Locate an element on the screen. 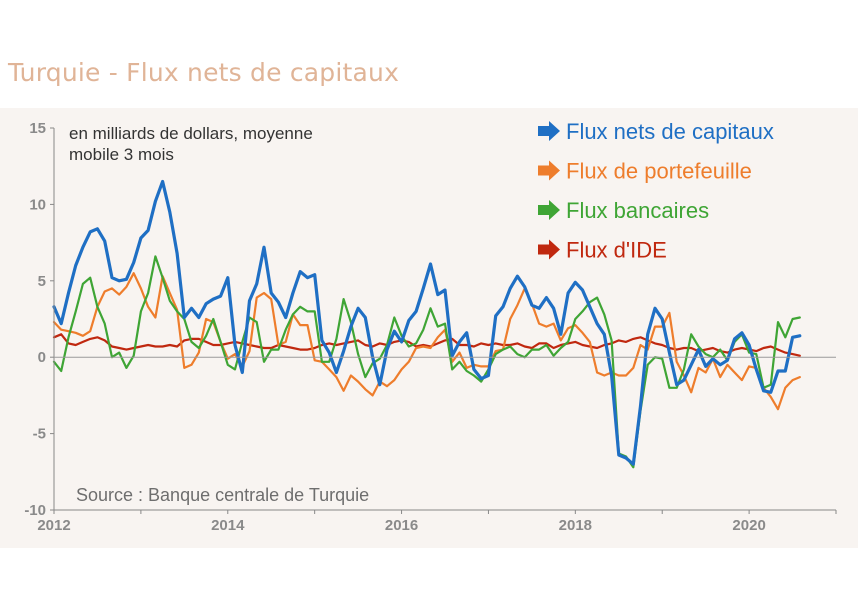 Image resolution: width=858 pixels, height=600 pixels. x-tick-label: 2014 is located at coordinates (228, 525).